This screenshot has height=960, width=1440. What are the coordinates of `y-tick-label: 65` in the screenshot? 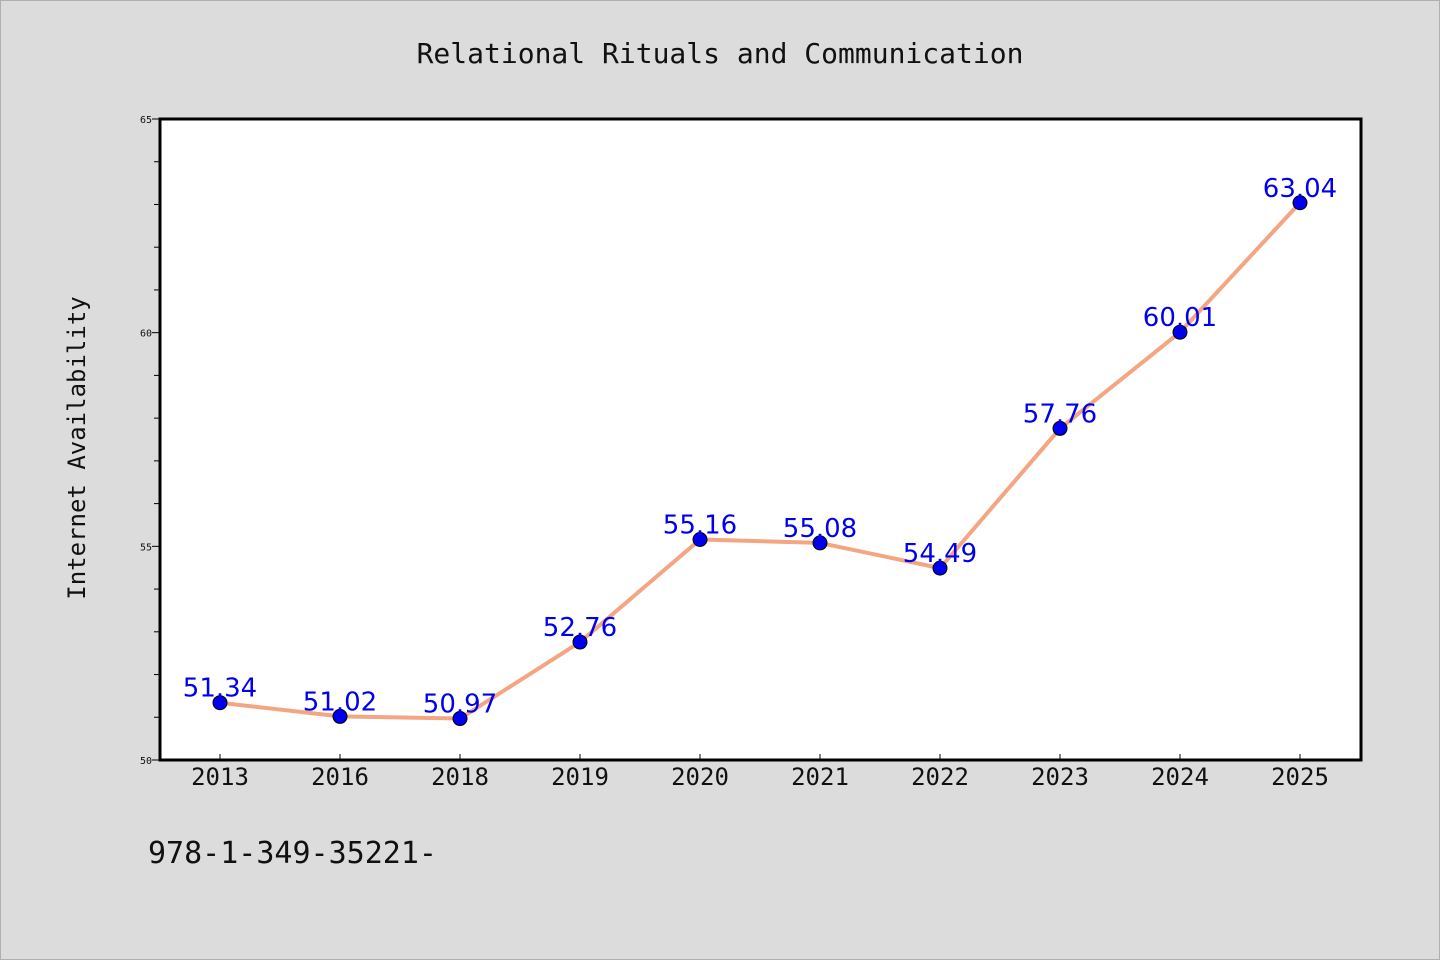 It's located at (146, 120).